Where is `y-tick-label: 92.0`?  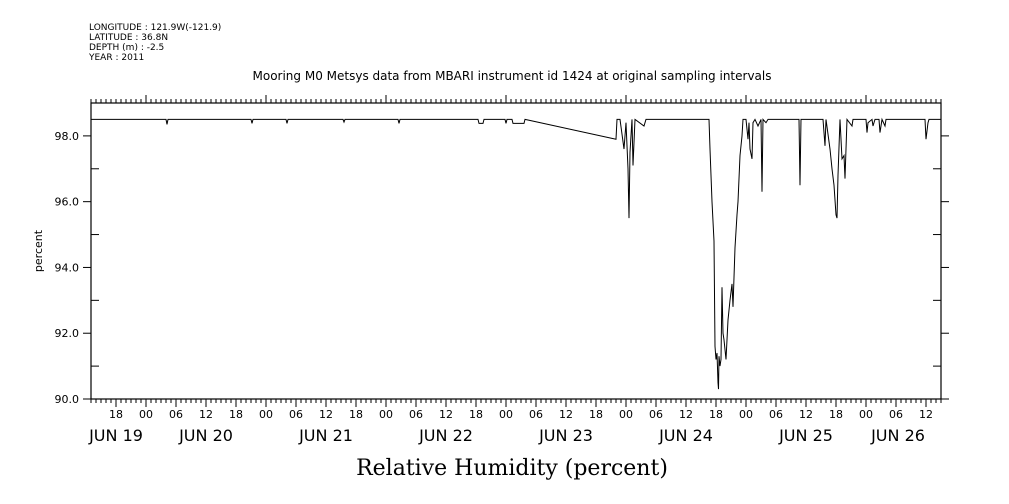
y-tick-label: 92.0 is located at coordinates (67, 333).